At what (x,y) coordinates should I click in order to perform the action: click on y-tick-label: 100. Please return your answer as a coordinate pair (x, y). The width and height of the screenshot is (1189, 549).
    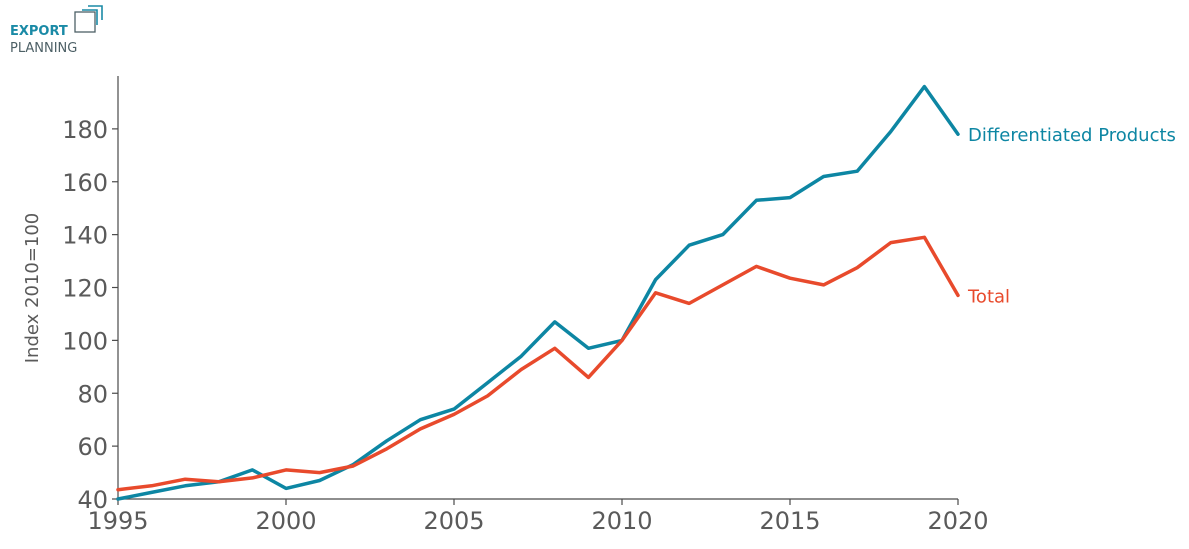
    Looking at the image, I should click on (85, 341).